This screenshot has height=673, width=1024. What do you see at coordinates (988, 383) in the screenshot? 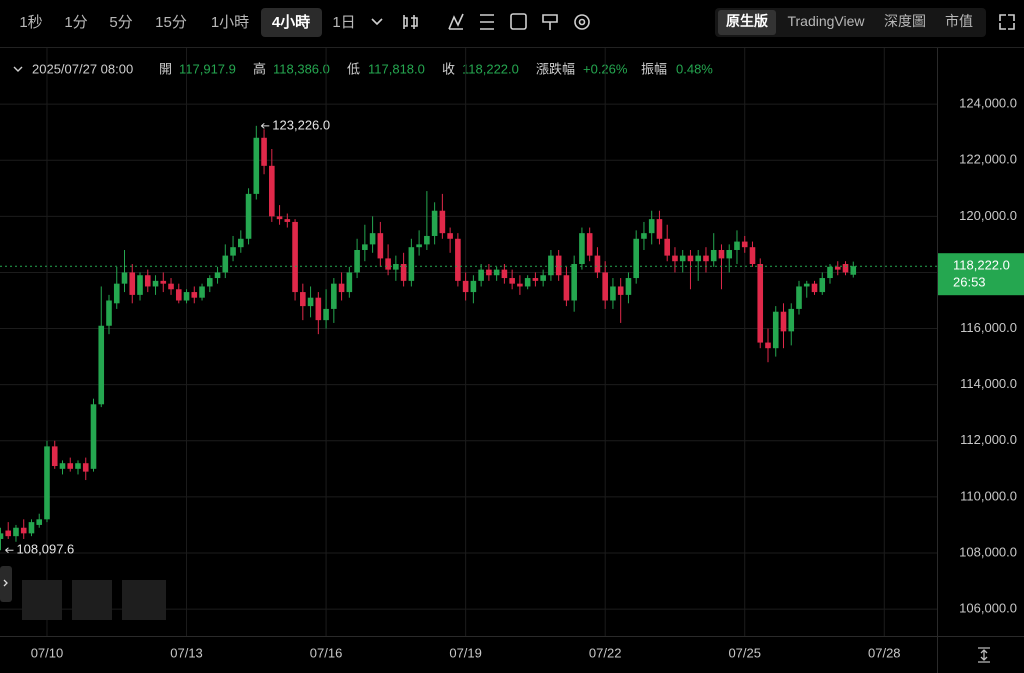
I see `y-tick-label: 114,000.0` at bounding box center [988, 383].